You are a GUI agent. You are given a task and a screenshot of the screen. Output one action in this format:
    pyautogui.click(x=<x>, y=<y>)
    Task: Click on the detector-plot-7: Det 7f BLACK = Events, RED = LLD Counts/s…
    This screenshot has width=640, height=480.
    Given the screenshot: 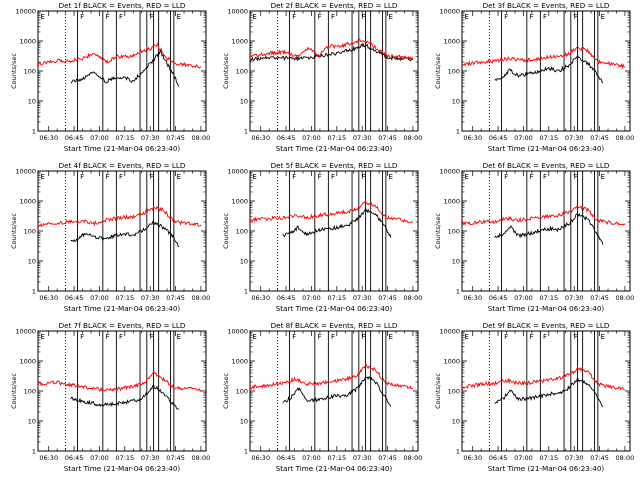 What is the action you would take?
    pyautogui.click(x=110, y=397)
    